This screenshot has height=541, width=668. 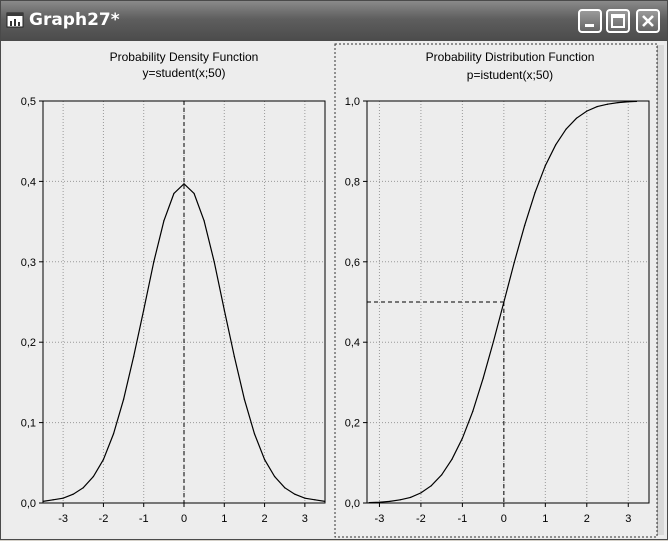 What do you see at coordinates (28, 424) in the screenshot?
I see `y-tick-label: 0,1` at bounding box center [28, 424].